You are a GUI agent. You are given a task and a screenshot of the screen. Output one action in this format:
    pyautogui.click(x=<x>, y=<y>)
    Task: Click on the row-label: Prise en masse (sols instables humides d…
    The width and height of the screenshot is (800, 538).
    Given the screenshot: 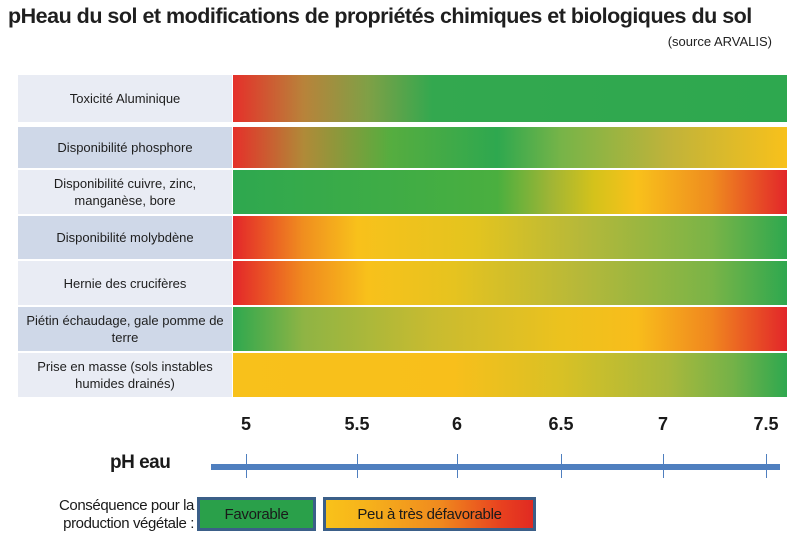 What is the action you would take?
    pyautogui.click(x=125, y=375)
    